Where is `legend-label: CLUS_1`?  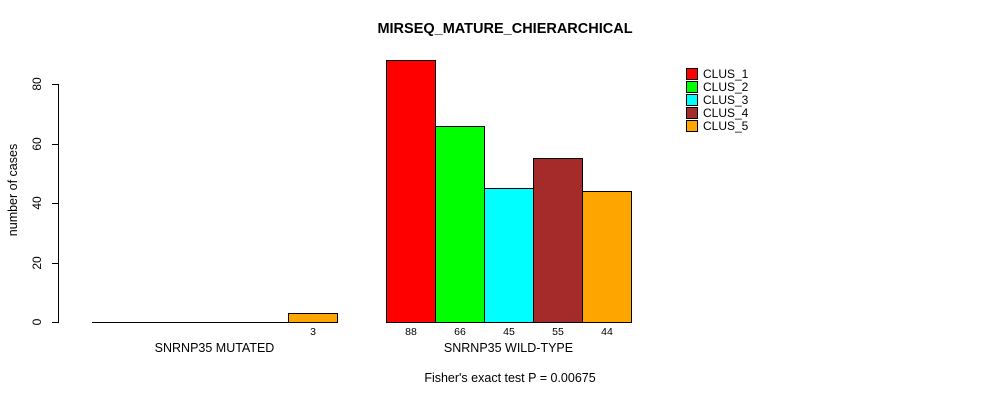
legend-label: CLUS_1 is located at coordinates (726, 73).